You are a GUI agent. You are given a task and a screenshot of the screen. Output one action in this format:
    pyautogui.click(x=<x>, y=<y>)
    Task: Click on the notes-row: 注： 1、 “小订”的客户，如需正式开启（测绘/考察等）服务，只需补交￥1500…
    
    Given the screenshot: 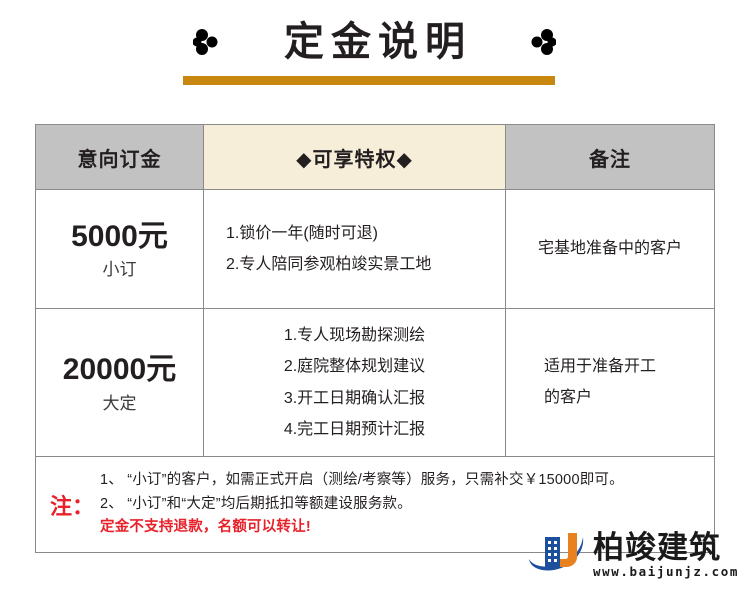 What is the action you would take?
    pyautogui.click(x=375, y=504)
    